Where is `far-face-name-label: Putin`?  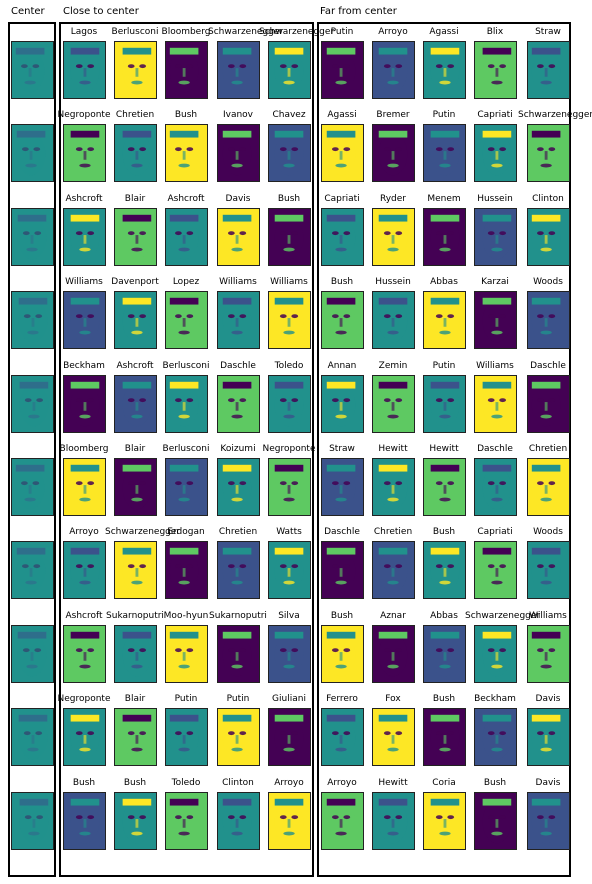
far-face-name-label: Putin is located at coordinates (444, 366).